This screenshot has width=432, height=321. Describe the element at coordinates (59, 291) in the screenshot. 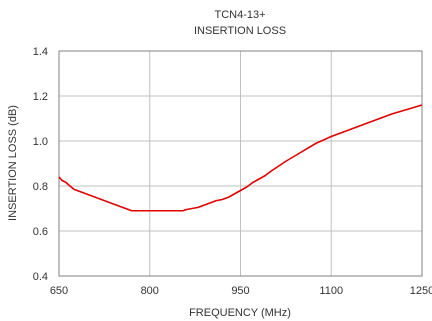

I see `x-tick-label: 650` at that location.